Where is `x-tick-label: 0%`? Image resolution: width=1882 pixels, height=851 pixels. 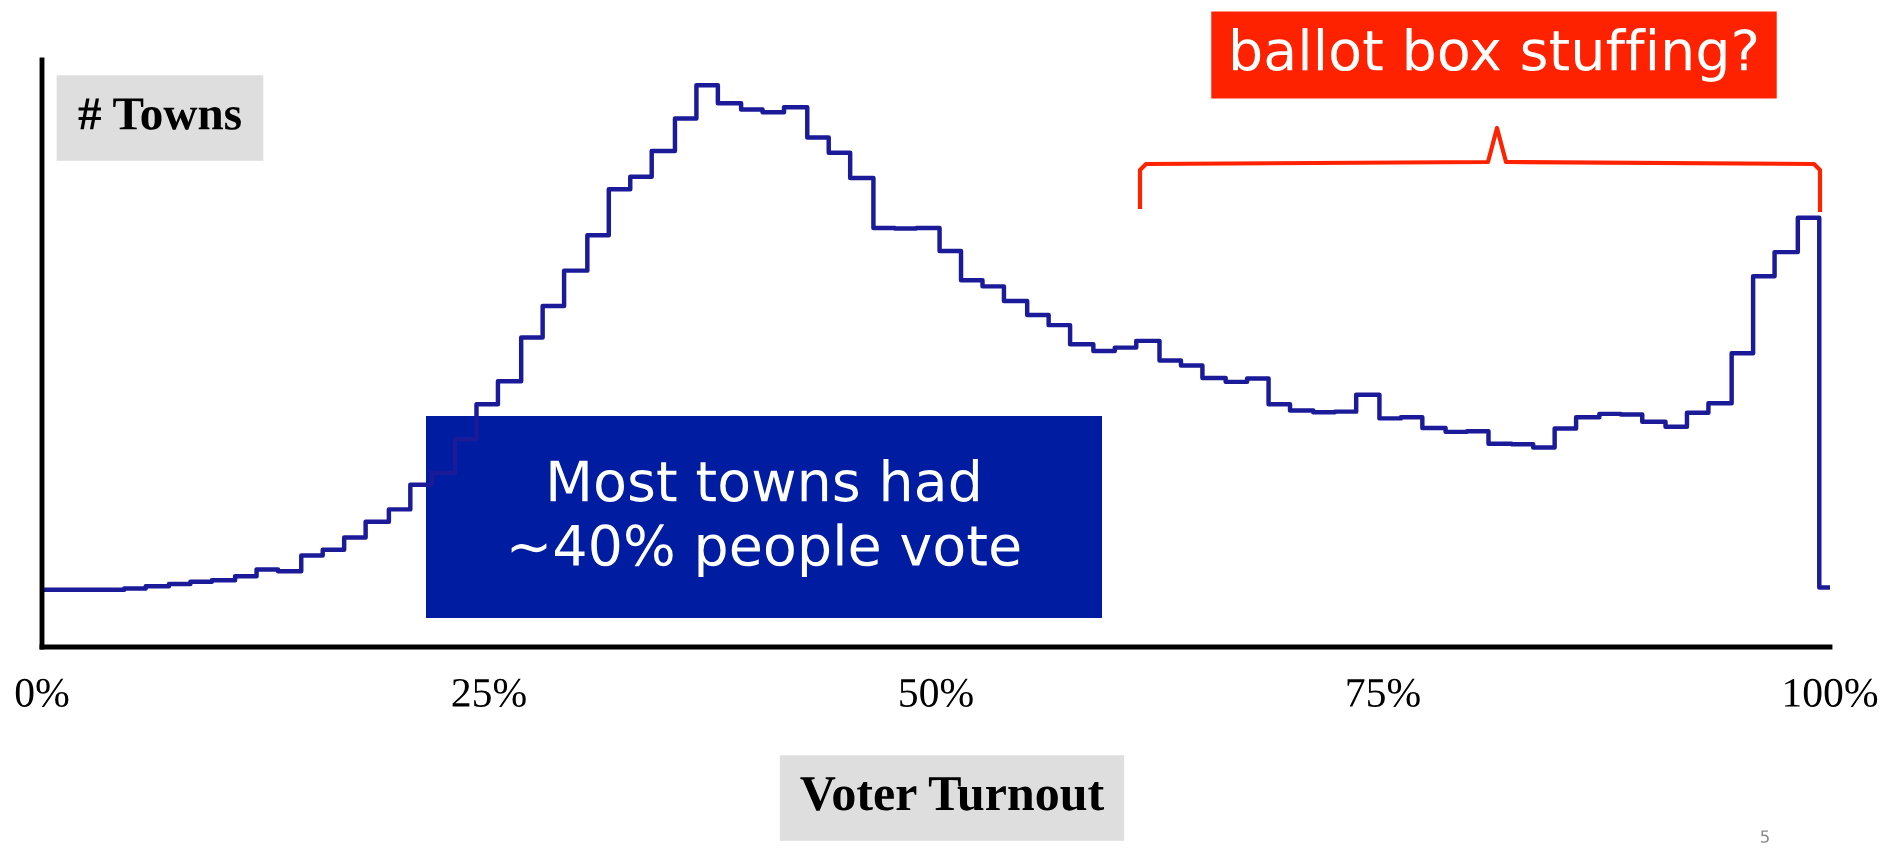 x-tick-label: 0% is located at coordinates (42, 693).